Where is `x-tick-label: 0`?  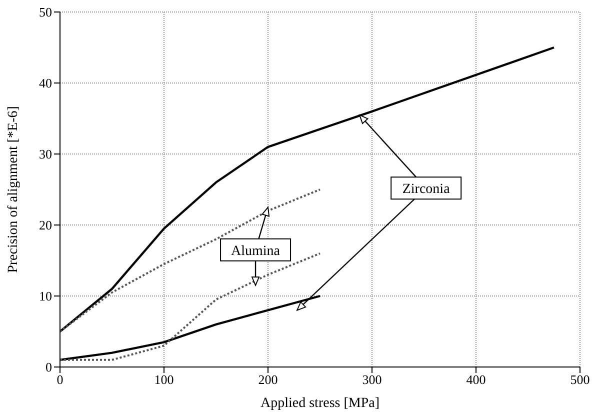
x-tick-label: 0 is located at coordinates (60, 380).